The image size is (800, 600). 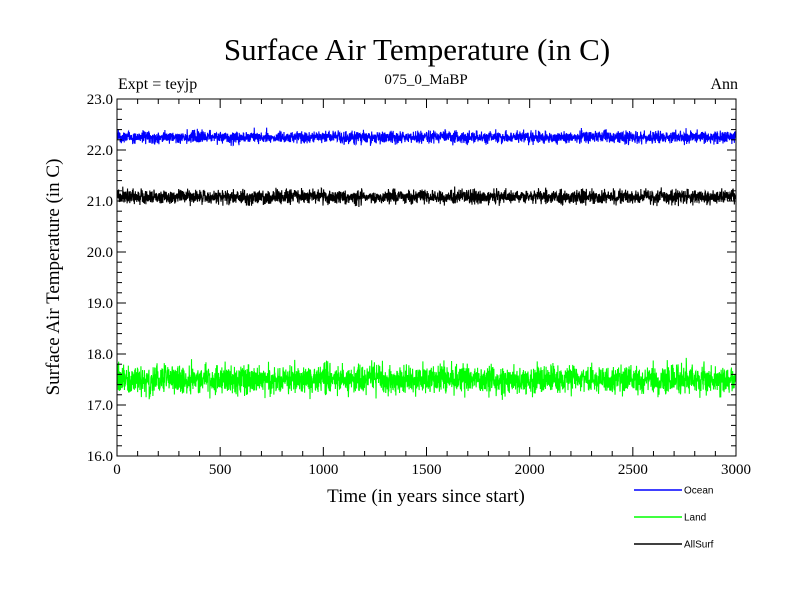 What do you see at coordinates (100, 457) in the screenshot?
I see `y-tick-label: 16.0` at bounding box center [100, 457].